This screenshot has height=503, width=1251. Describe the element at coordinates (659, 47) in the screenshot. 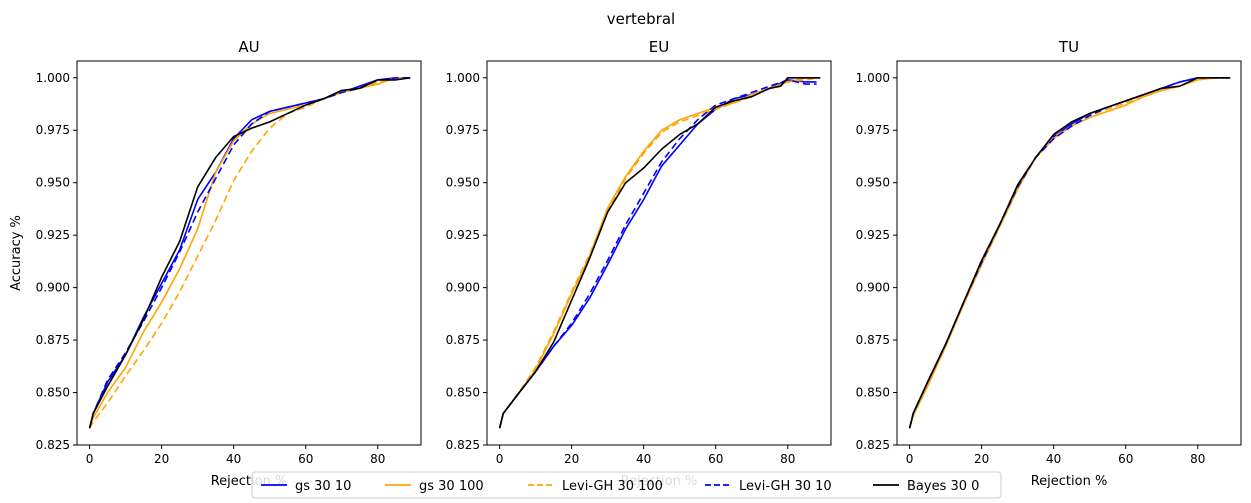

I see `chart-title: EU` at that location.